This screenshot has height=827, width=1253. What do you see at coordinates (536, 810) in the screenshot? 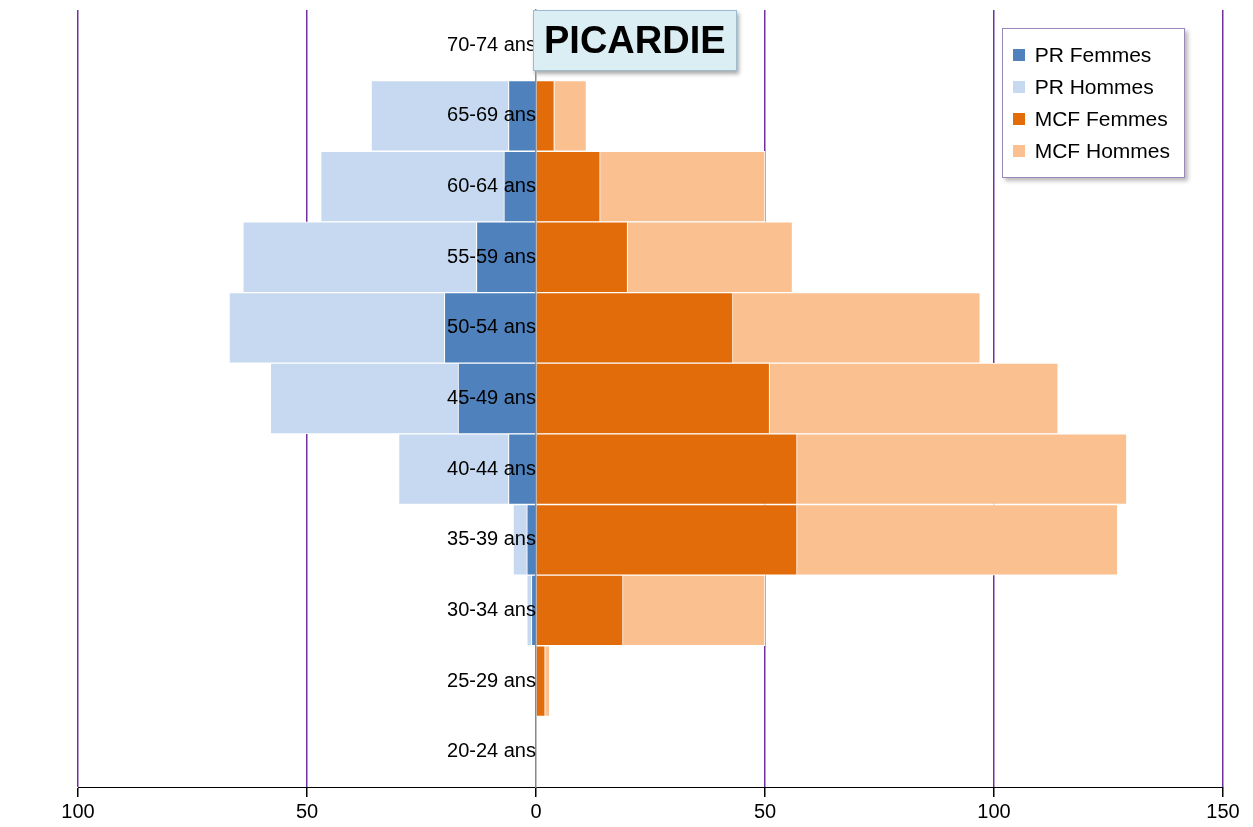
I see `x-tick-label: 0` at bounding box center [536, 810].